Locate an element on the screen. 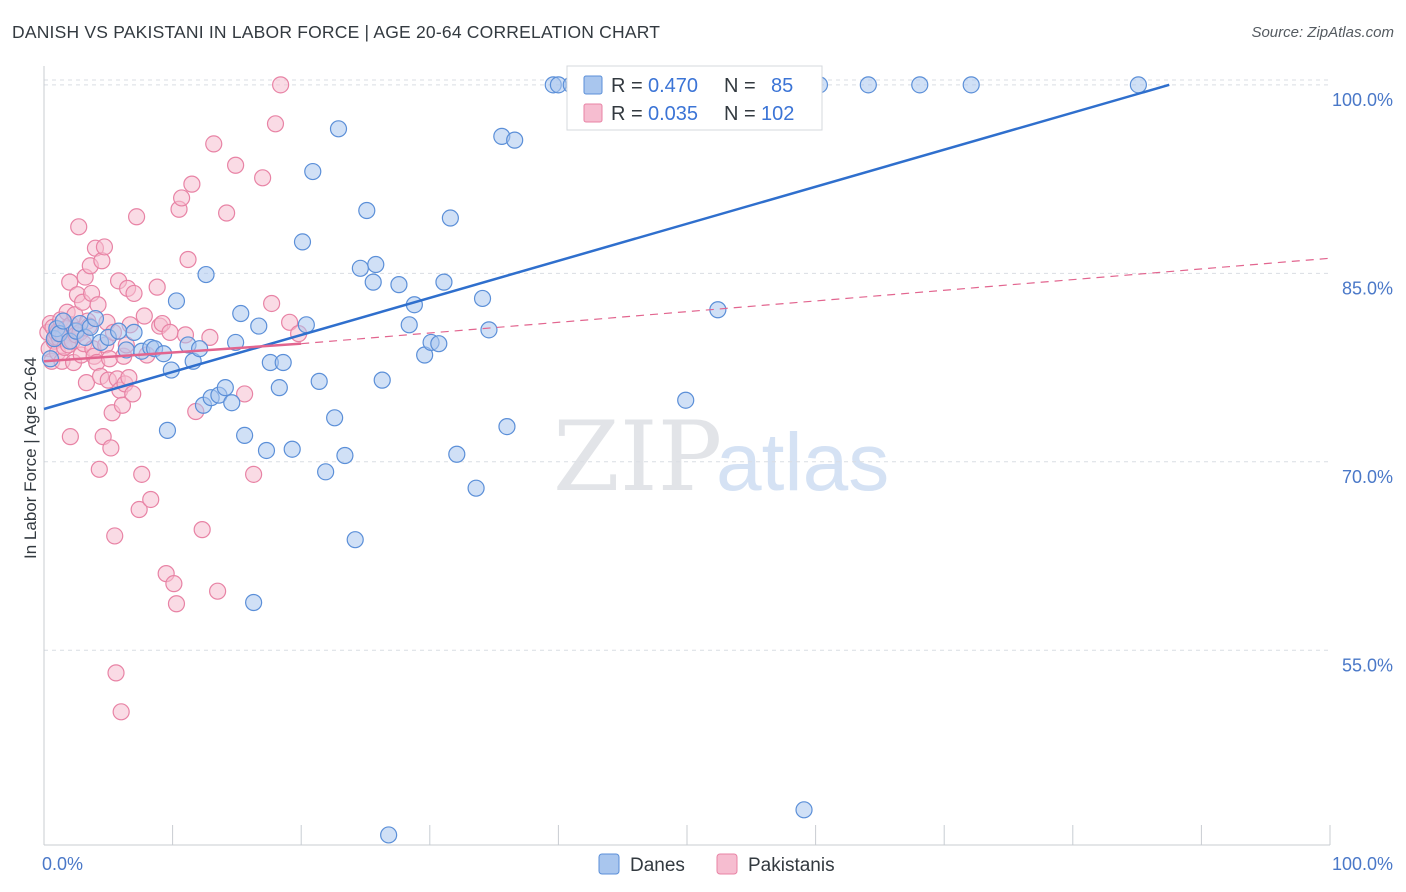  danes-n-value: 85 is located at coordinates (782, 86).